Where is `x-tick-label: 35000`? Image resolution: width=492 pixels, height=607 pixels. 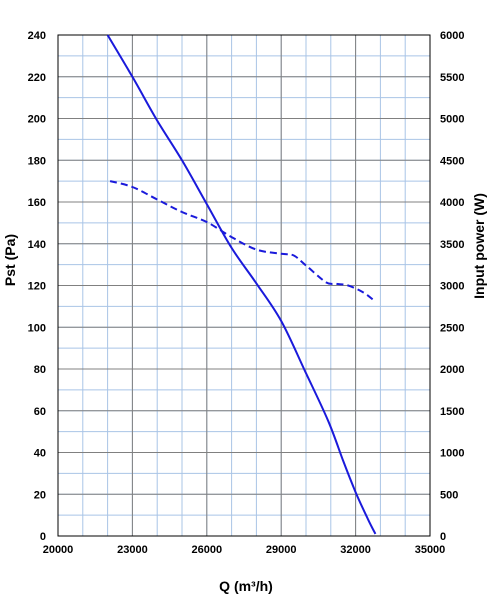
x-tick-label: 35000 is located at coordinates (430, 550).